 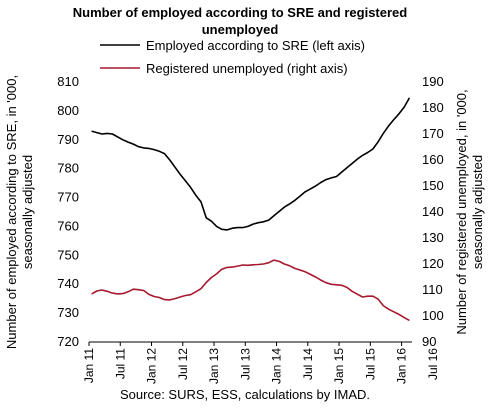 I want to click on left-tick-label-720: 720, so click(x=68, y=341).